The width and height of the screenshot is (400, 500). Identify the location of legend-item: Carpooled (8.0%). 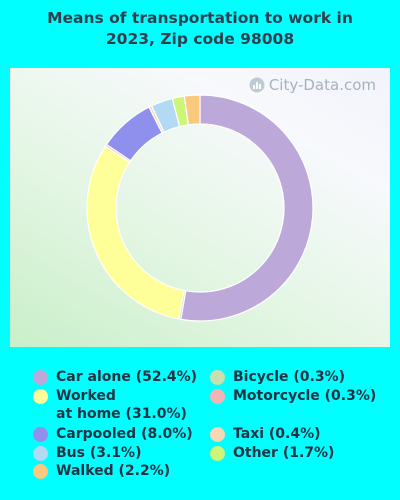
(113, 434).